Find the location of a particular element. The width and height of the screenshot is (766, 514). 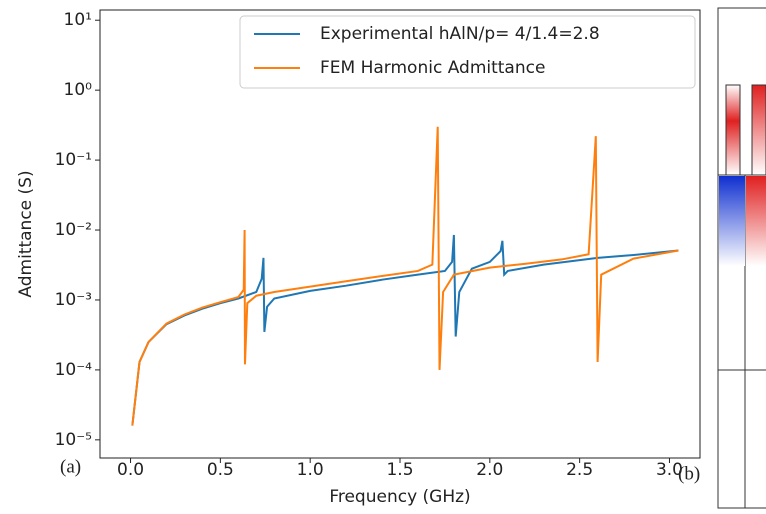

y-tick-label: 10¹ is located at coordinates (78, 20).